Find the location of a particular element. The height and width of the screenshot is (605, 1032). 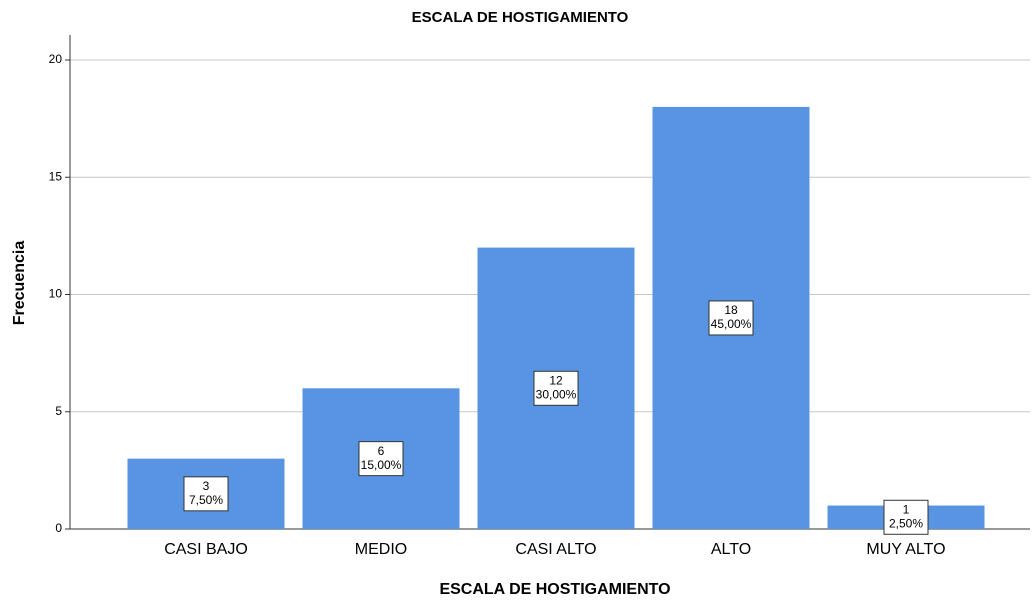

value-label: 18 is located at coordinates (731, 310).